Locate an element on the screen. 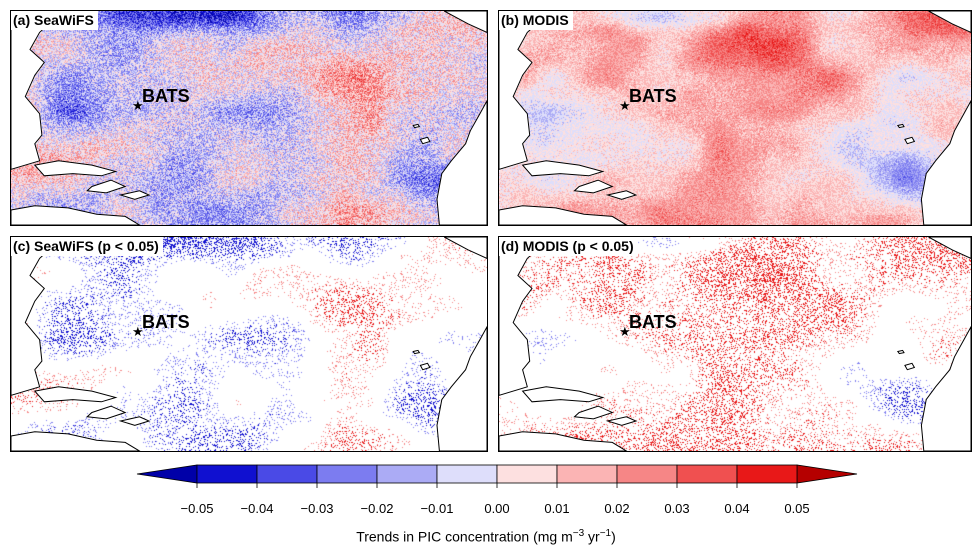  colorbar-tick-label: −0.01 is located at coordinates (437, 508).